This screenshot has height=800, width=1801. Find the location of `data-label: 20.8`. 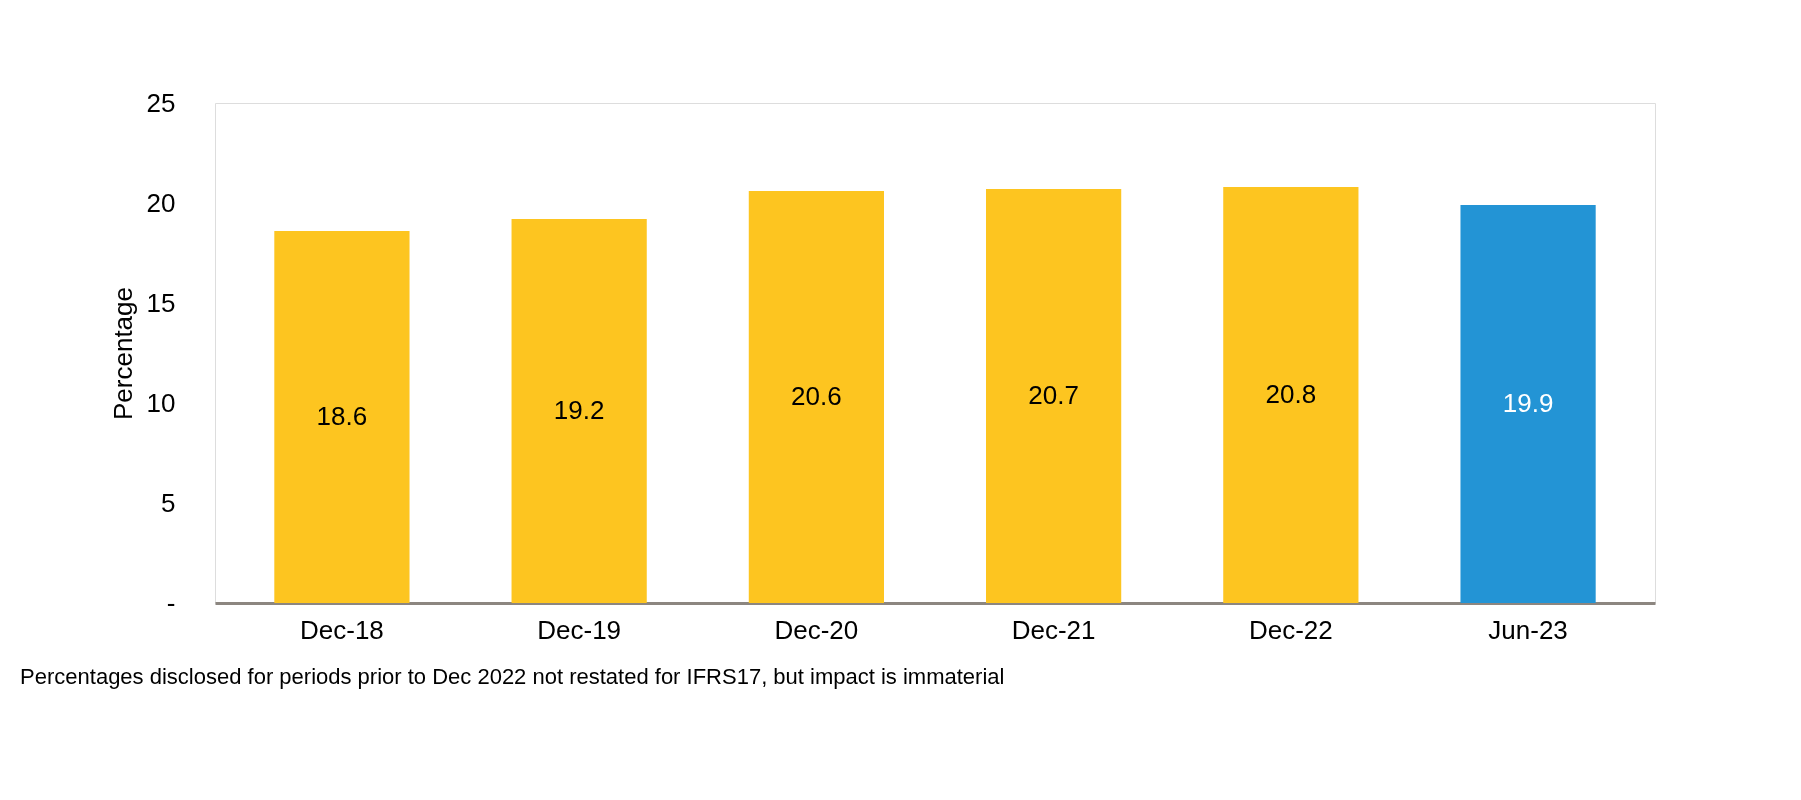

data-label: 20.8 is located at coordinates (1291, 394).